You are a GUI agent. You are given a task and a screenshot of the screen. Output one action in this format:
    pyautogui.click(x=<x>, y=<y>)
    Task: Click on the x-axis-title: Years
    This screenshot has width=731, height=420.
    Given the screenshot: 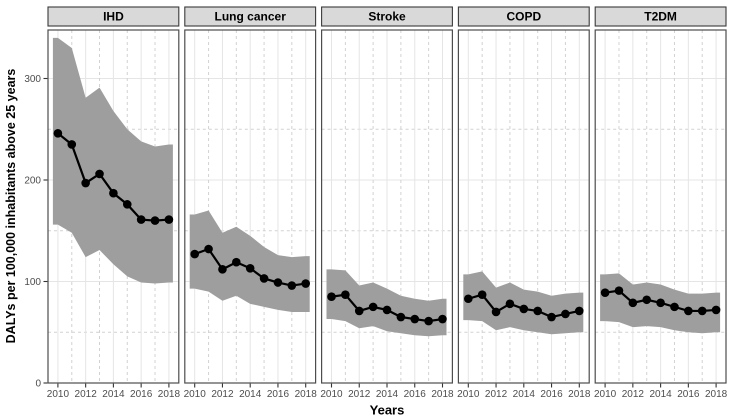 What is the action you would take?
    pyautogui.click(x=387, y=410)
    